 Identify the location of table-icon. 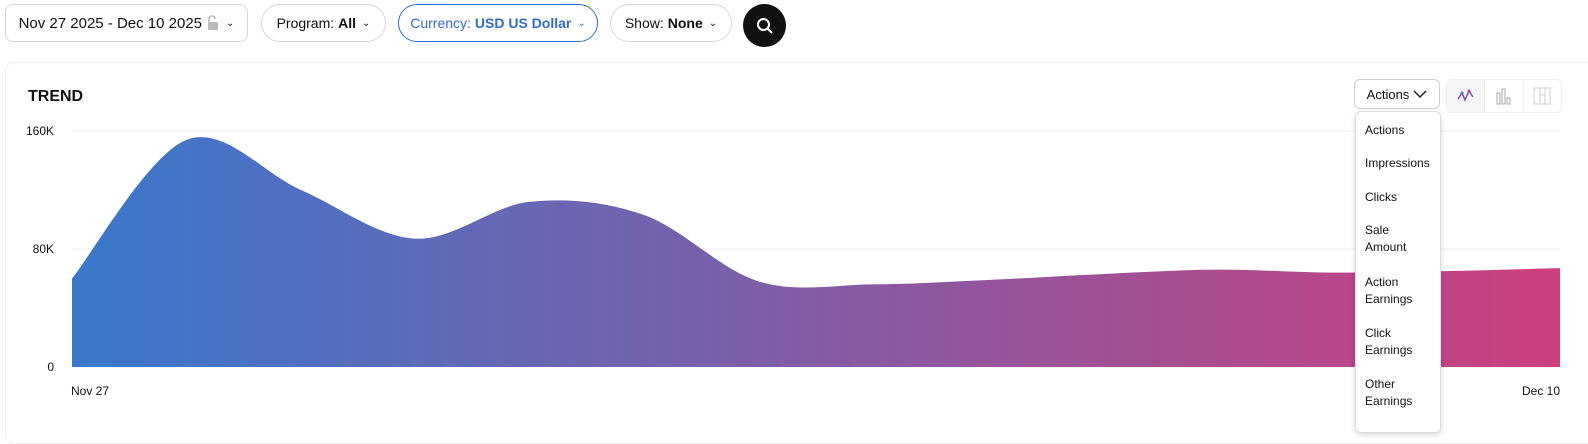
(1542, 96).